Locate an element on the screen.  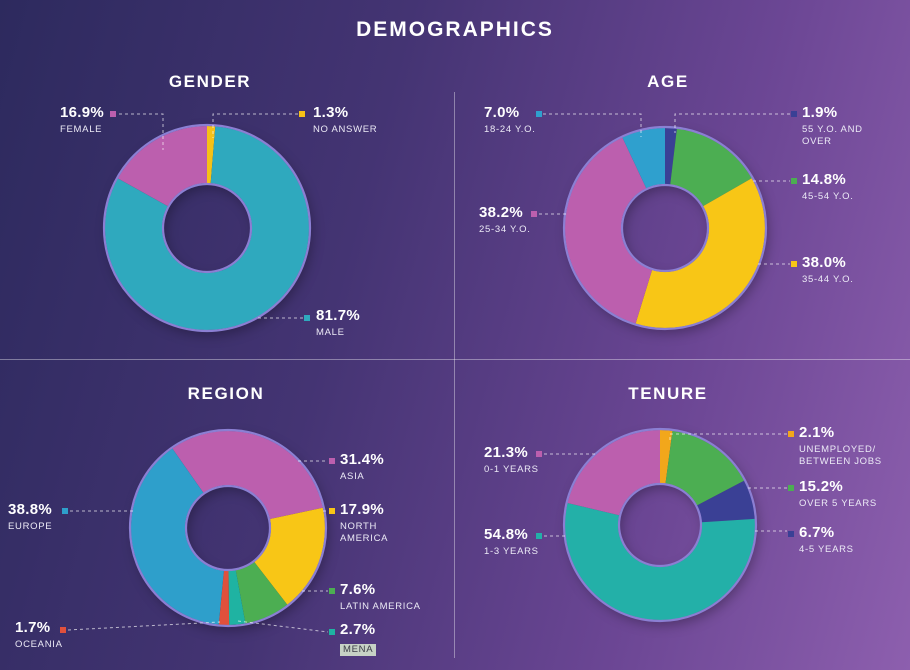
segment-region-europe is located at coordinates (177, 536).